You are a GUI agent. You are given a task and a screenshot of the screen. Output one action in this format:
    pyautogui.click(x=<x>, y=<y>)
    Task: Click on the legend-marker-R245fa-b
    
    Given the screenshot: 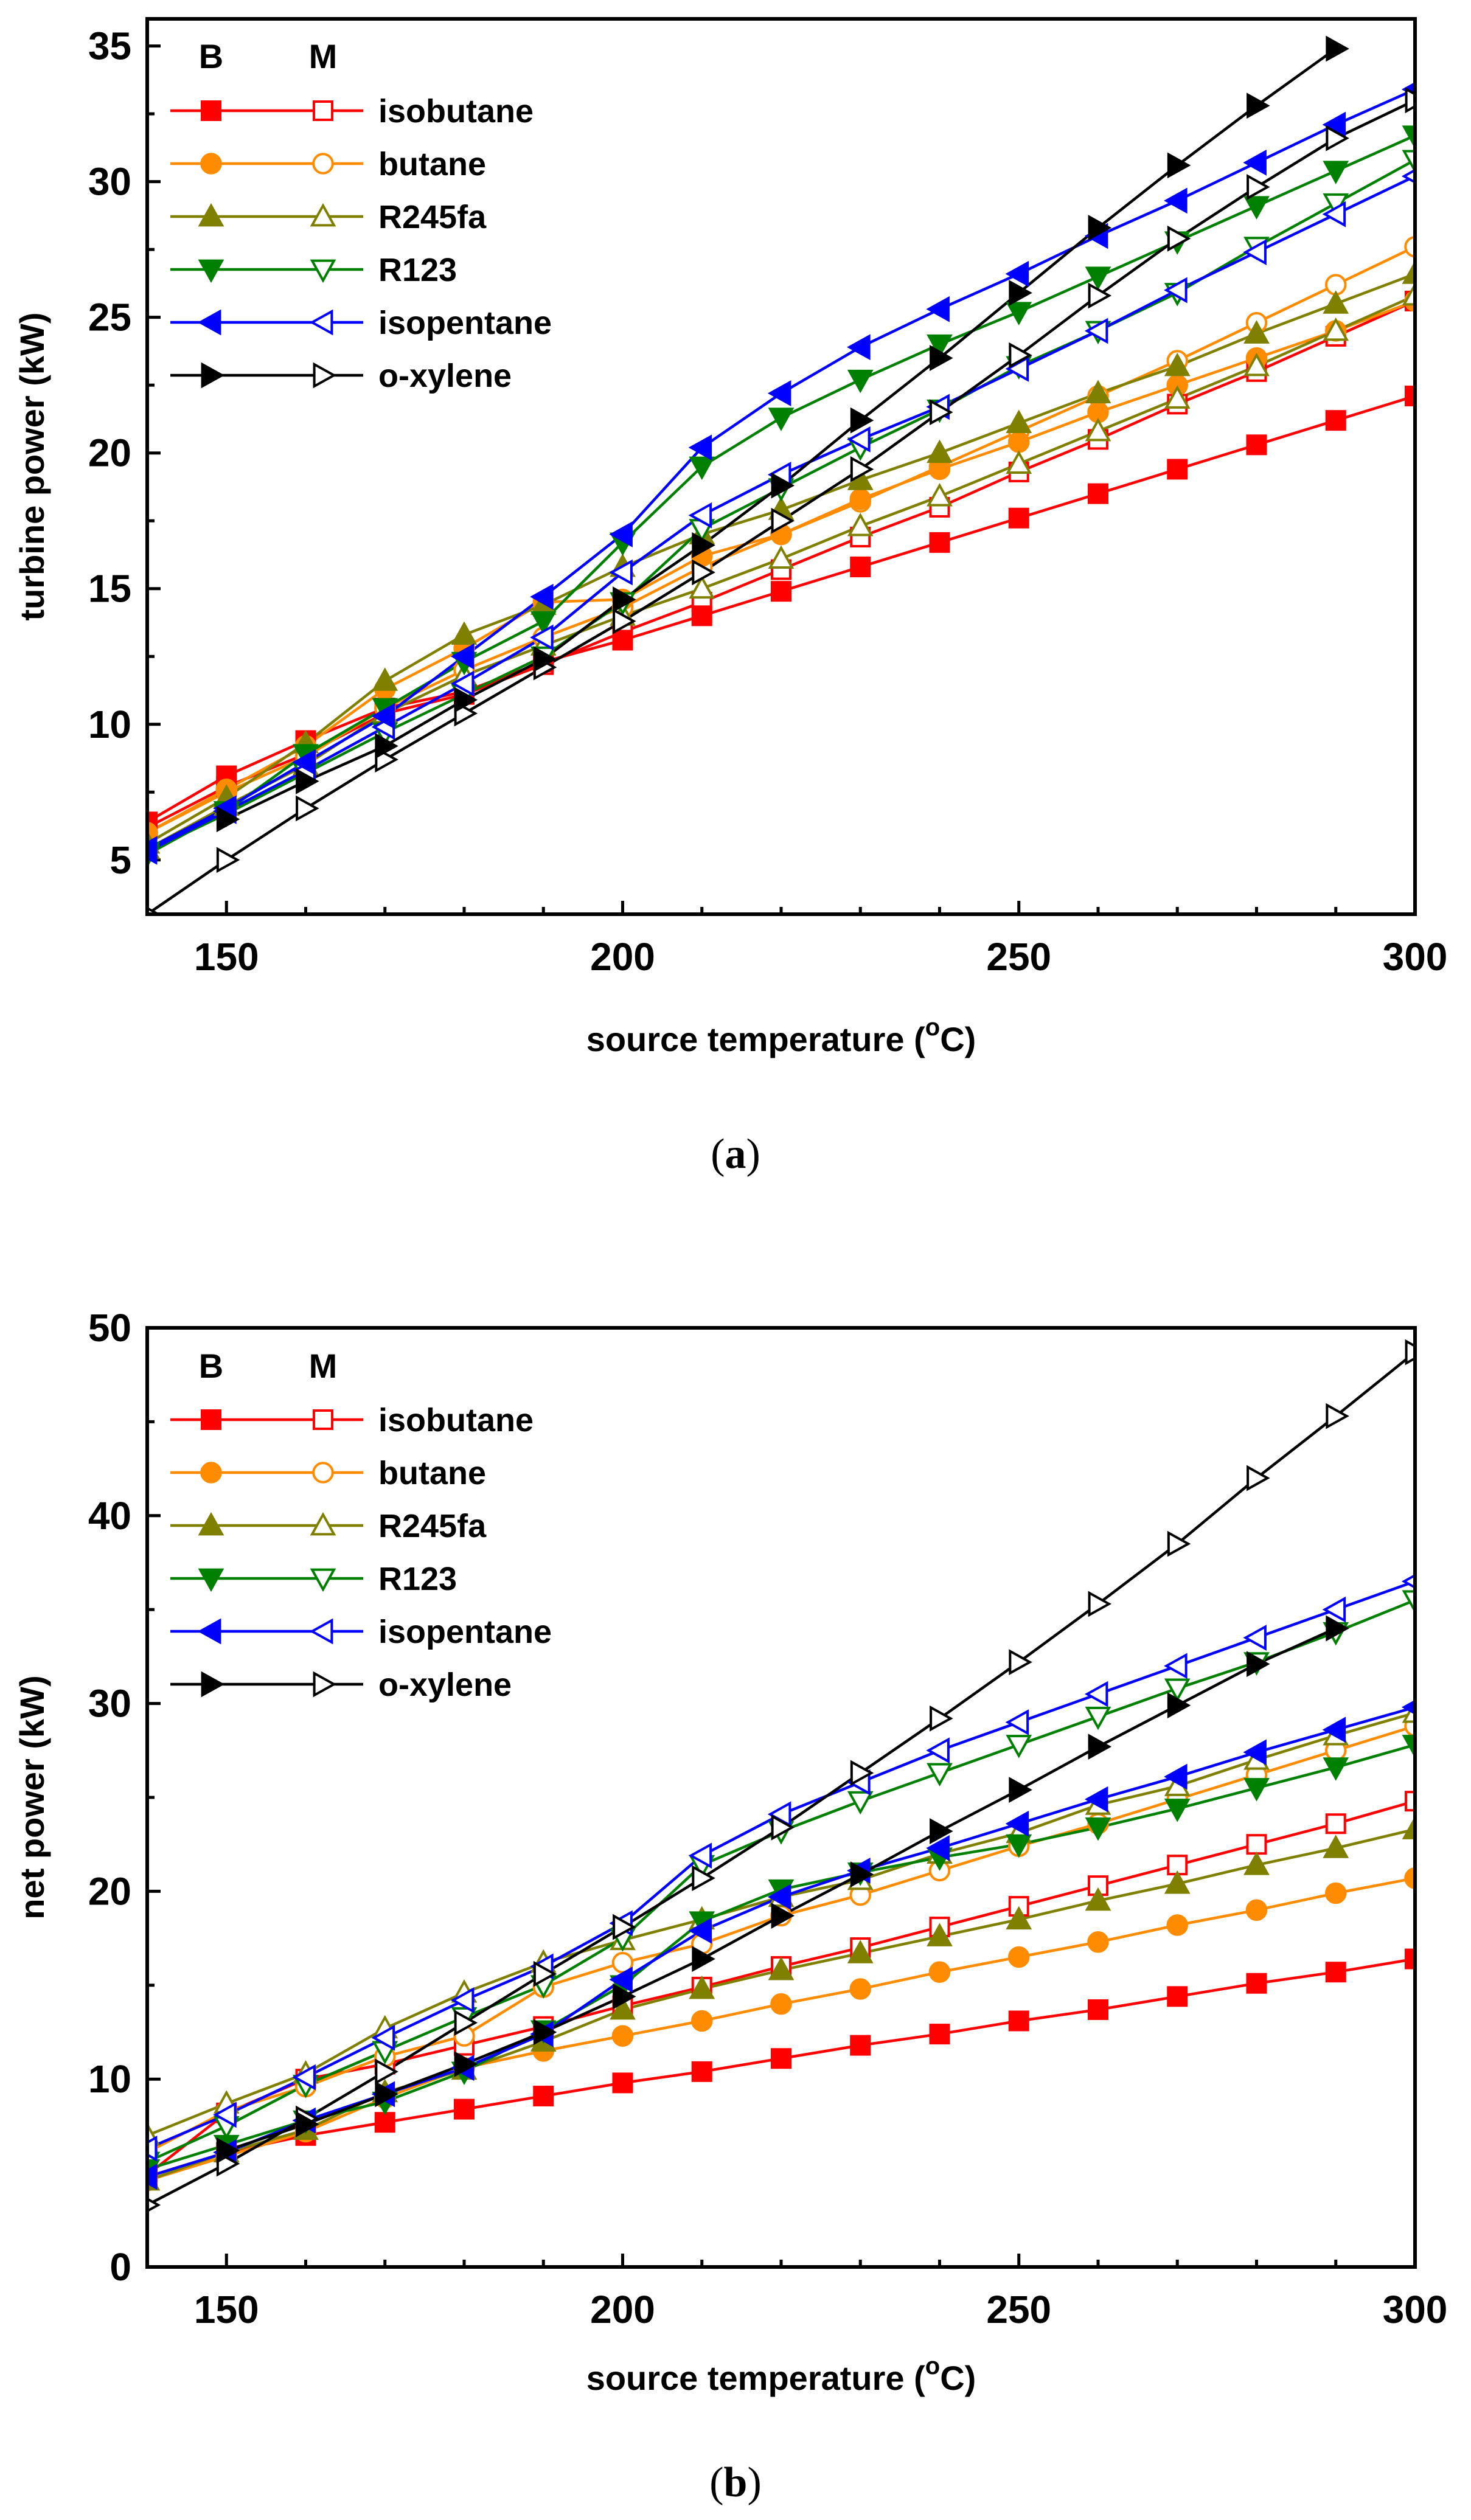 What is the action you would take?
    pyautogui.click(x=211, y=215)
    